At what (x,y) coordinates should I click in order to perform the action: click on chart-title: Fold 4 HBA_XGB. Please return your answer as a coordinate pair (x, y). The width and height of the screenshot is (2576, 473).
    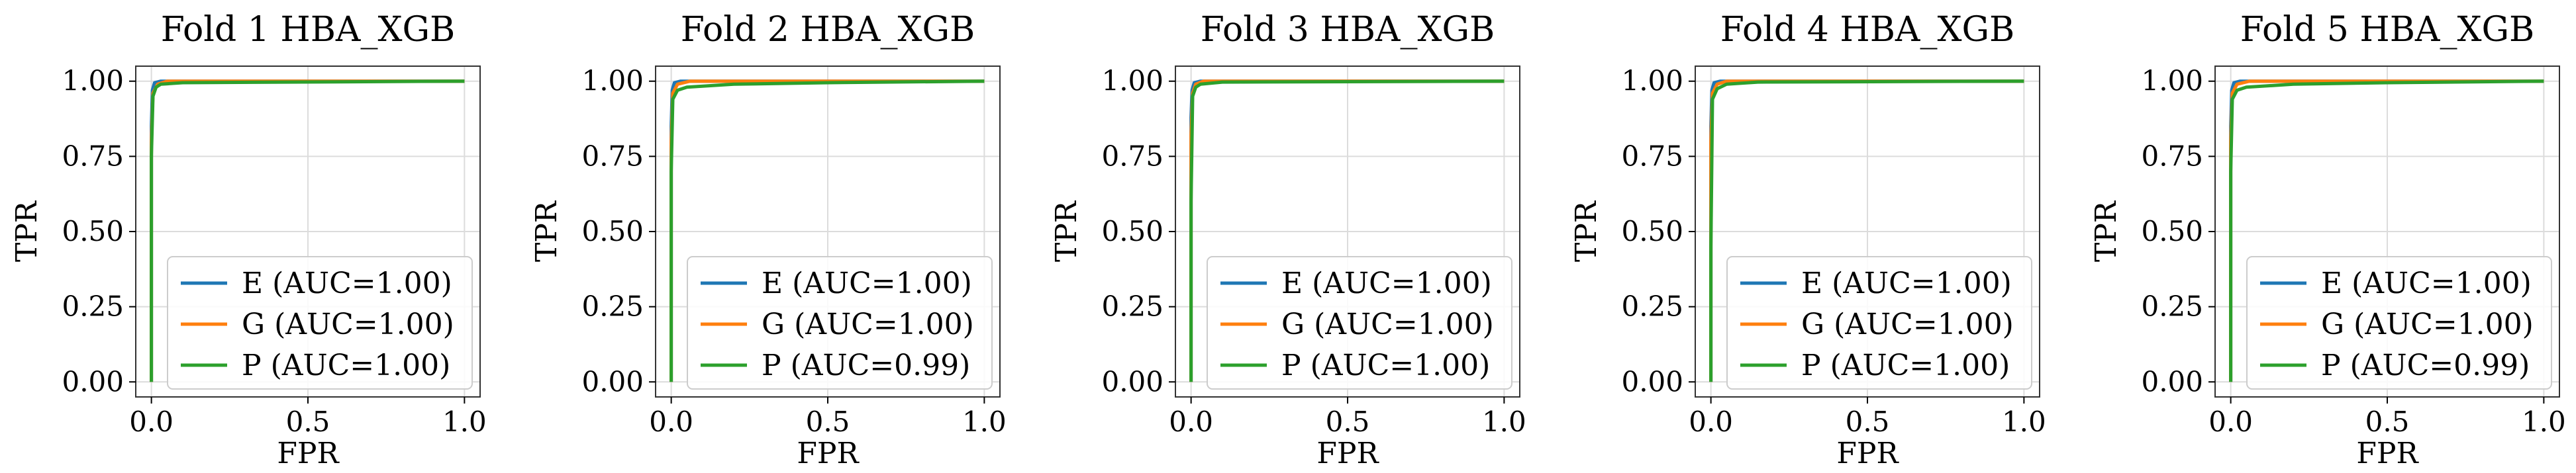
    Looking at the image, I should click on (1867, 30).